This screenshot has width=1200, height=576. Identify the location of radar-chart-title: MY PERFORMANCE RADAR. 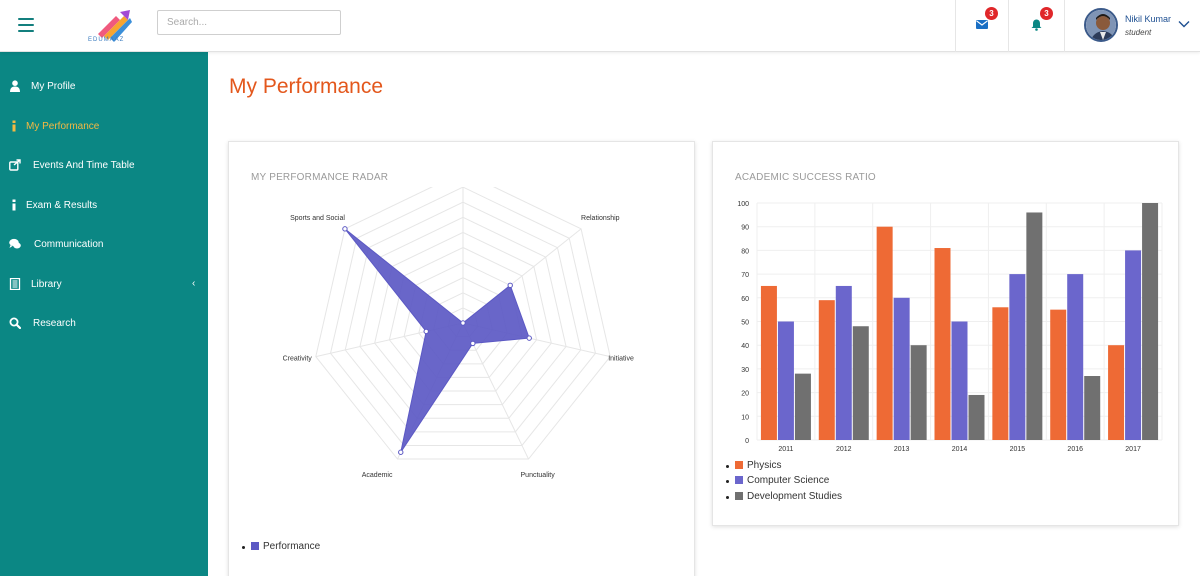
(320, 177).